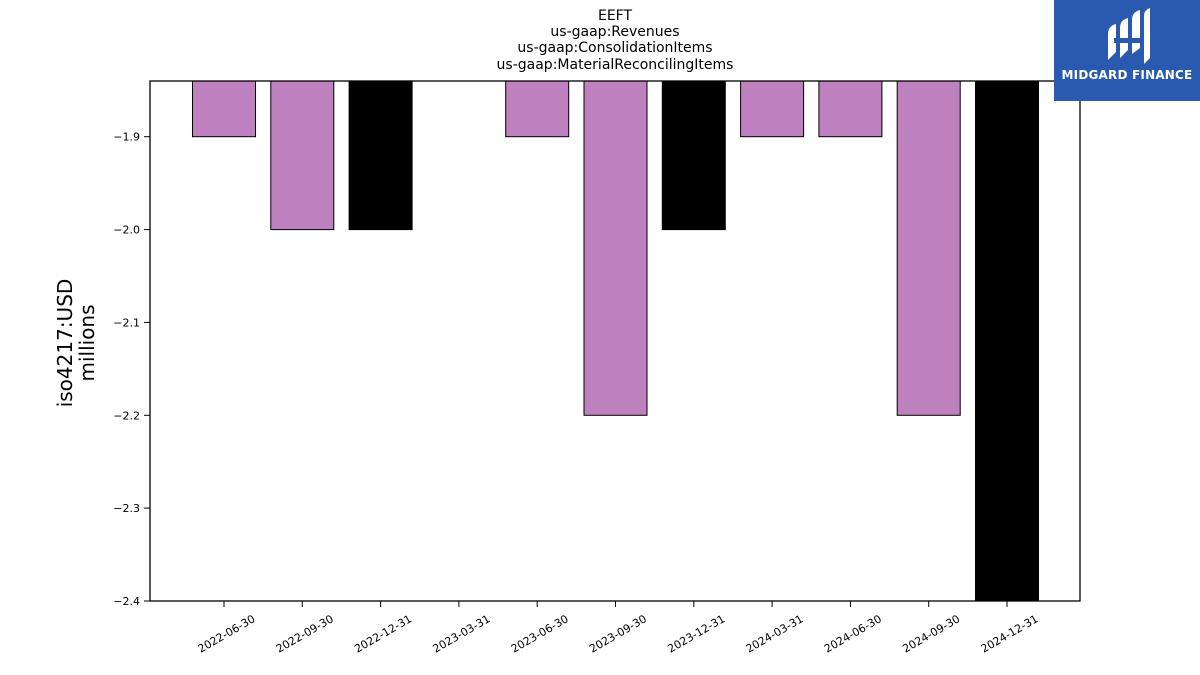 This screenshot has width=1200, height=675. What do you see at coordinates (227, 633) in the screenshot?
I see `x-tick-label: 2022-06-30` at bounding box center [227, 633].